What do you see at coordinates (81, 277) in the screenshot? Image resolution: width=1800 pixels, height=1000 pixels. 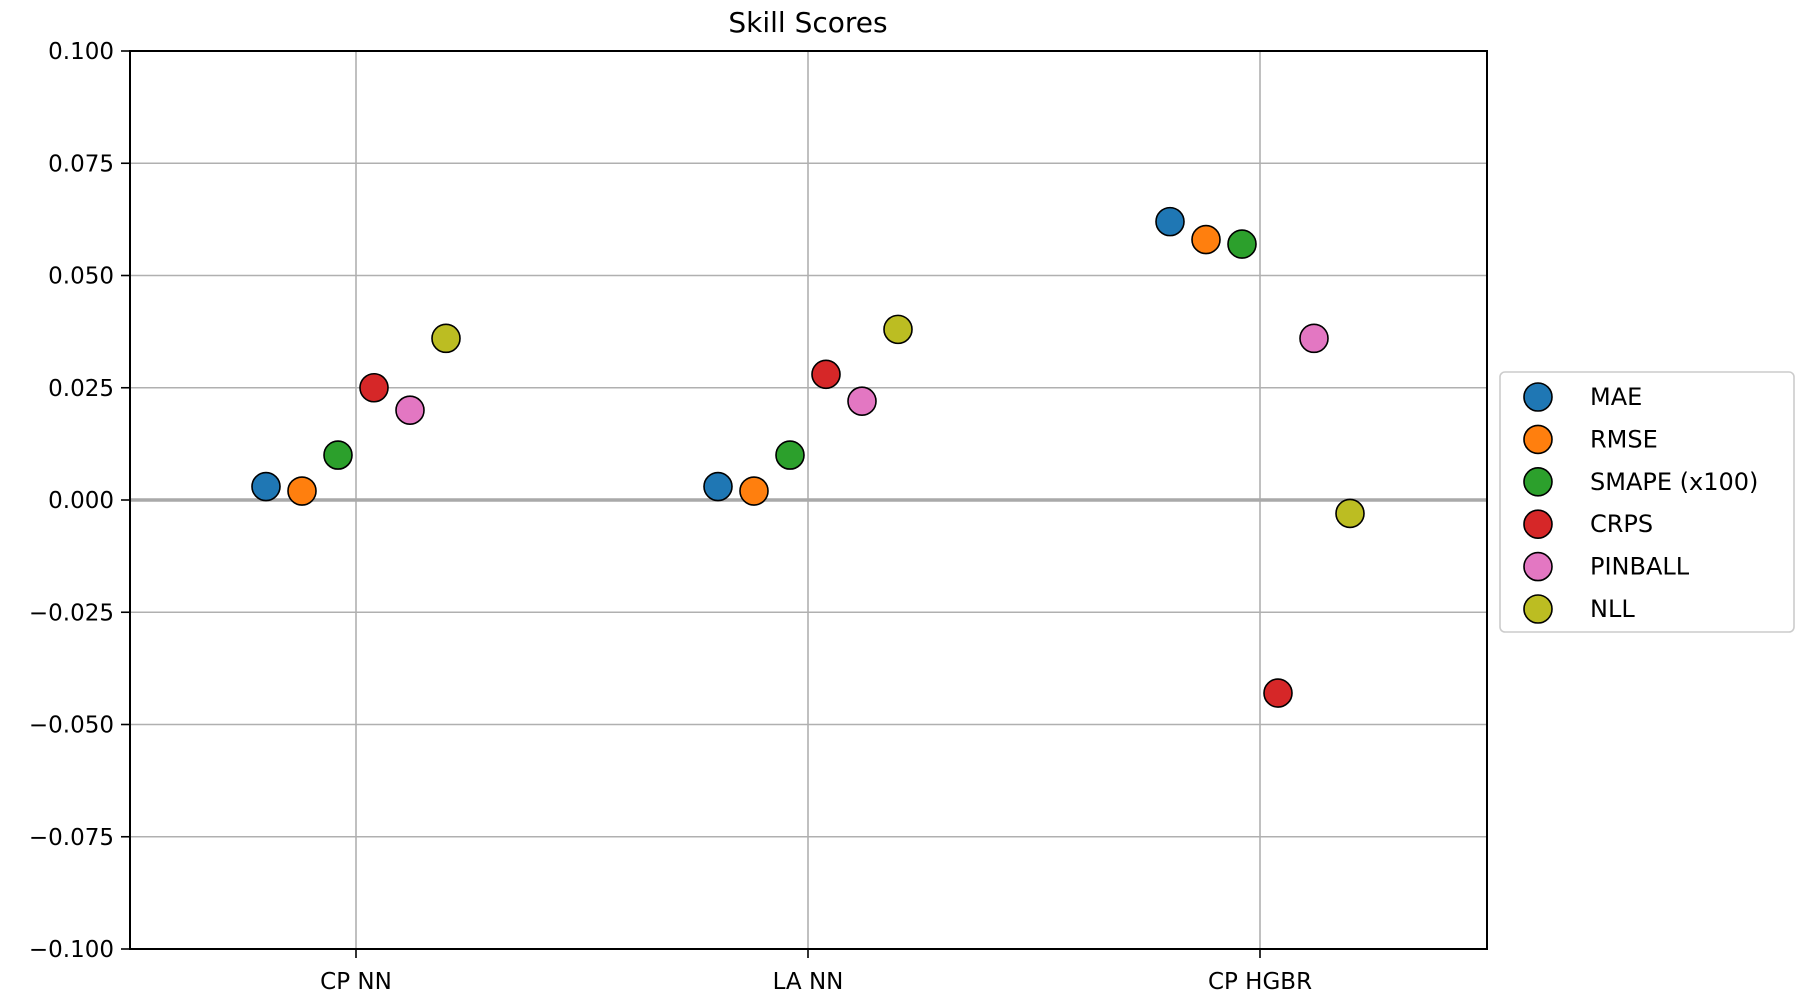 I see `y-tick-label: 0.050` at bounding box center [81, 277].